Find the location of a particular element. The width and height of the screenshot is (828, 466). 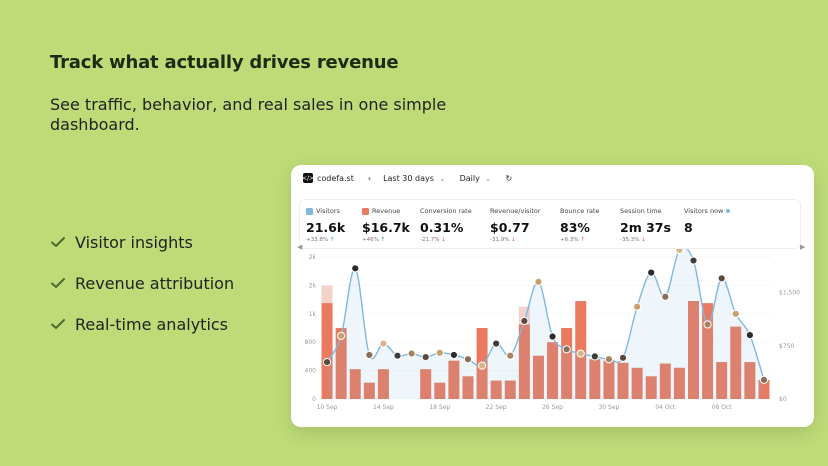

metric-value: 21.6k is located at coordinates (326, 227).